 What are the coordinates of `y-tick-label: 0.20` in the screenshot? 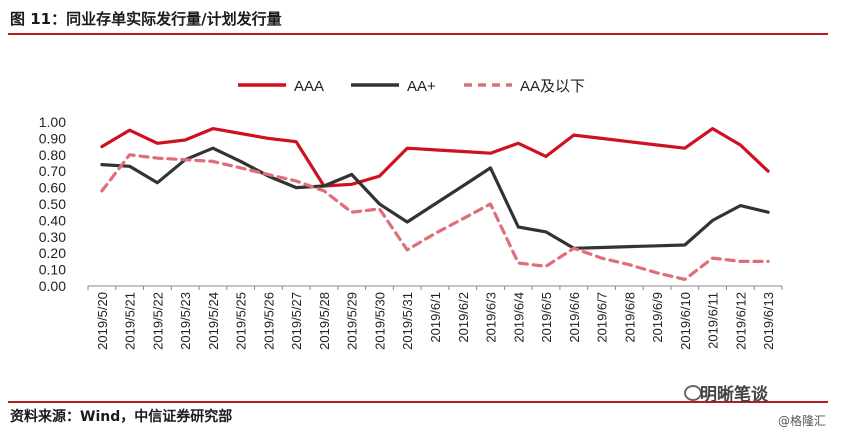 It's located at (52, 253).